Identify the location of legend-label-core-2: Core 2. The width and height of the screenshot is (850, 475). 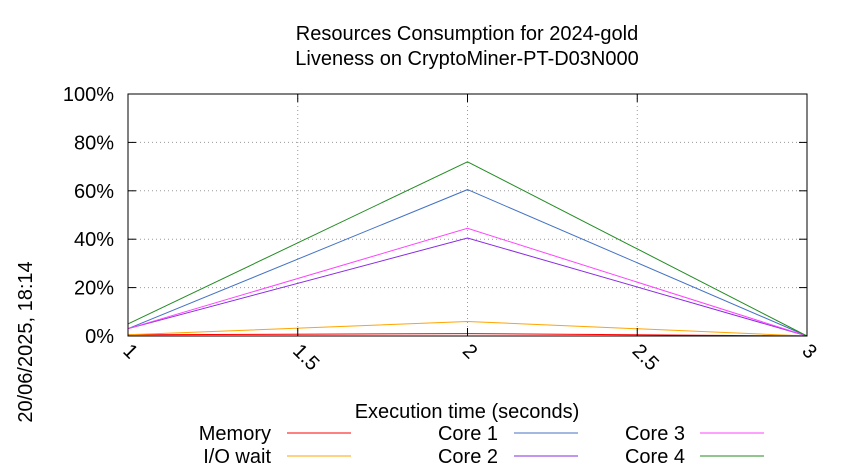
(468, 457).